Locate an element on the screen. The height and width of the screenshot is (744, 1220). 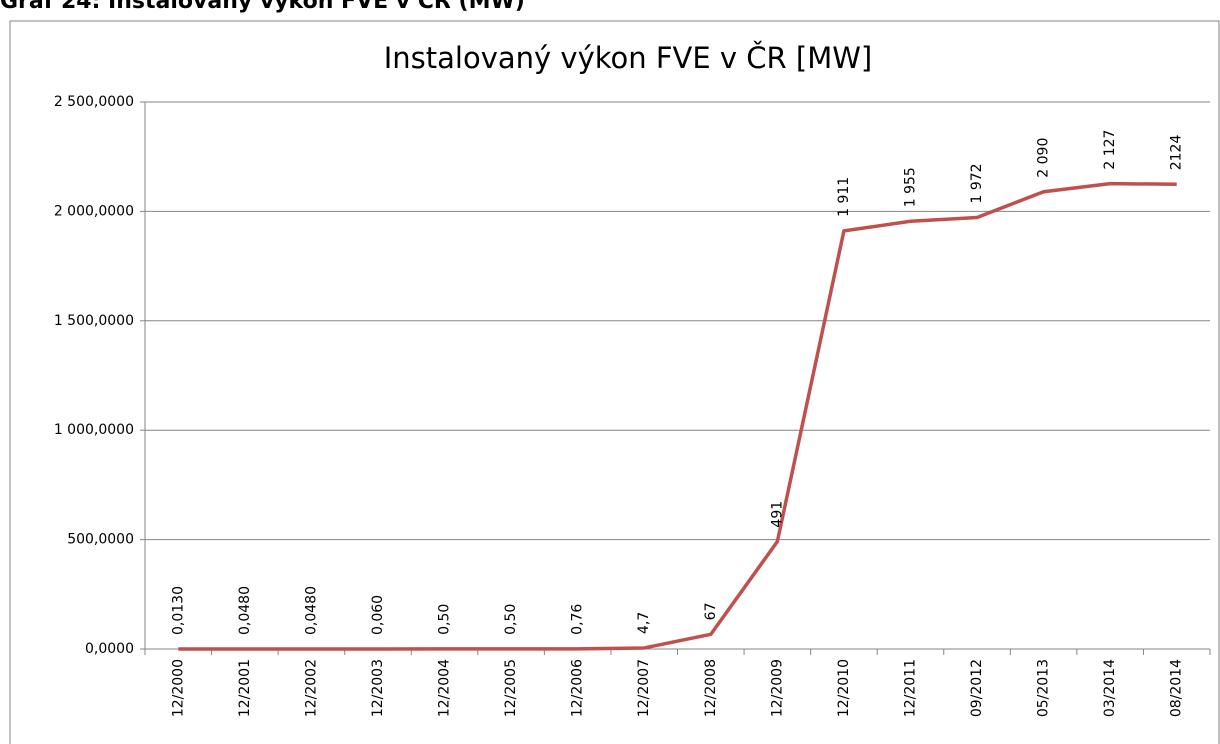
x-tick-label: 12/2009 is located at coordinates (777, 688).